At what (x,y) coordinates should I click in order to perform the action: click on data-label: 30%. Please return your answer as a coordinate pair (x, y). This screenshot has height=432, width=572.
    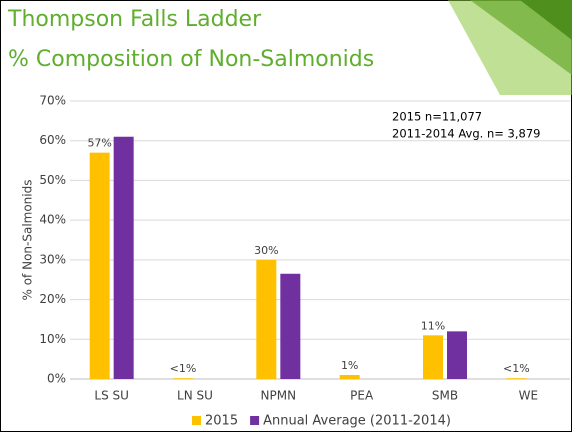
    Looking at the image, I should click on (266, 250).